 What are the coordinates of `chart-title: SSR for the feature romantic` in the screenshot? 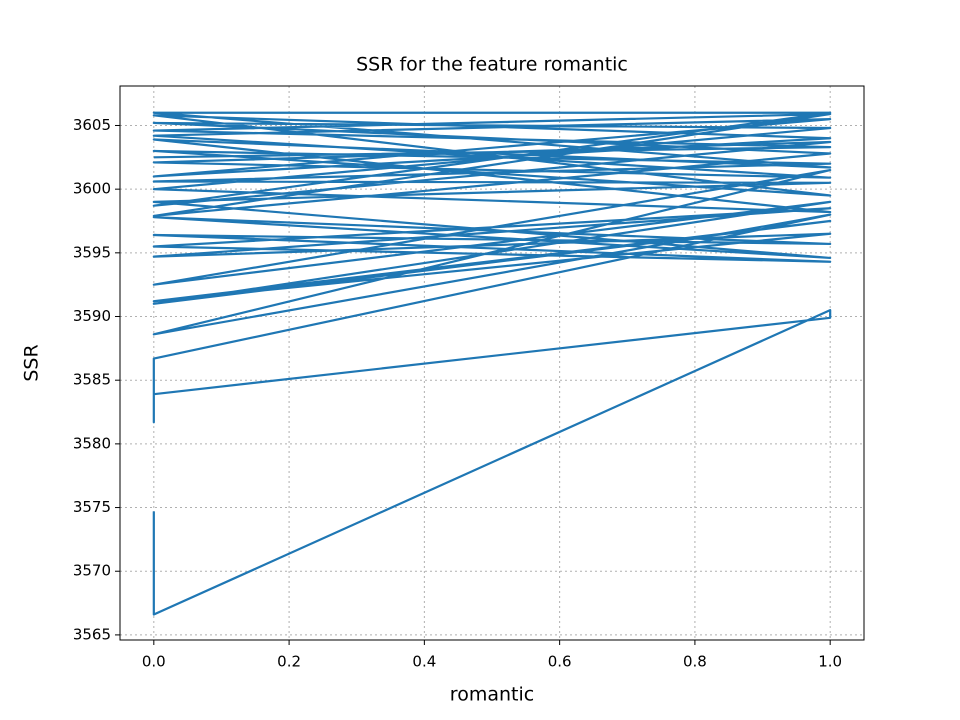 It's located at (492, 65).